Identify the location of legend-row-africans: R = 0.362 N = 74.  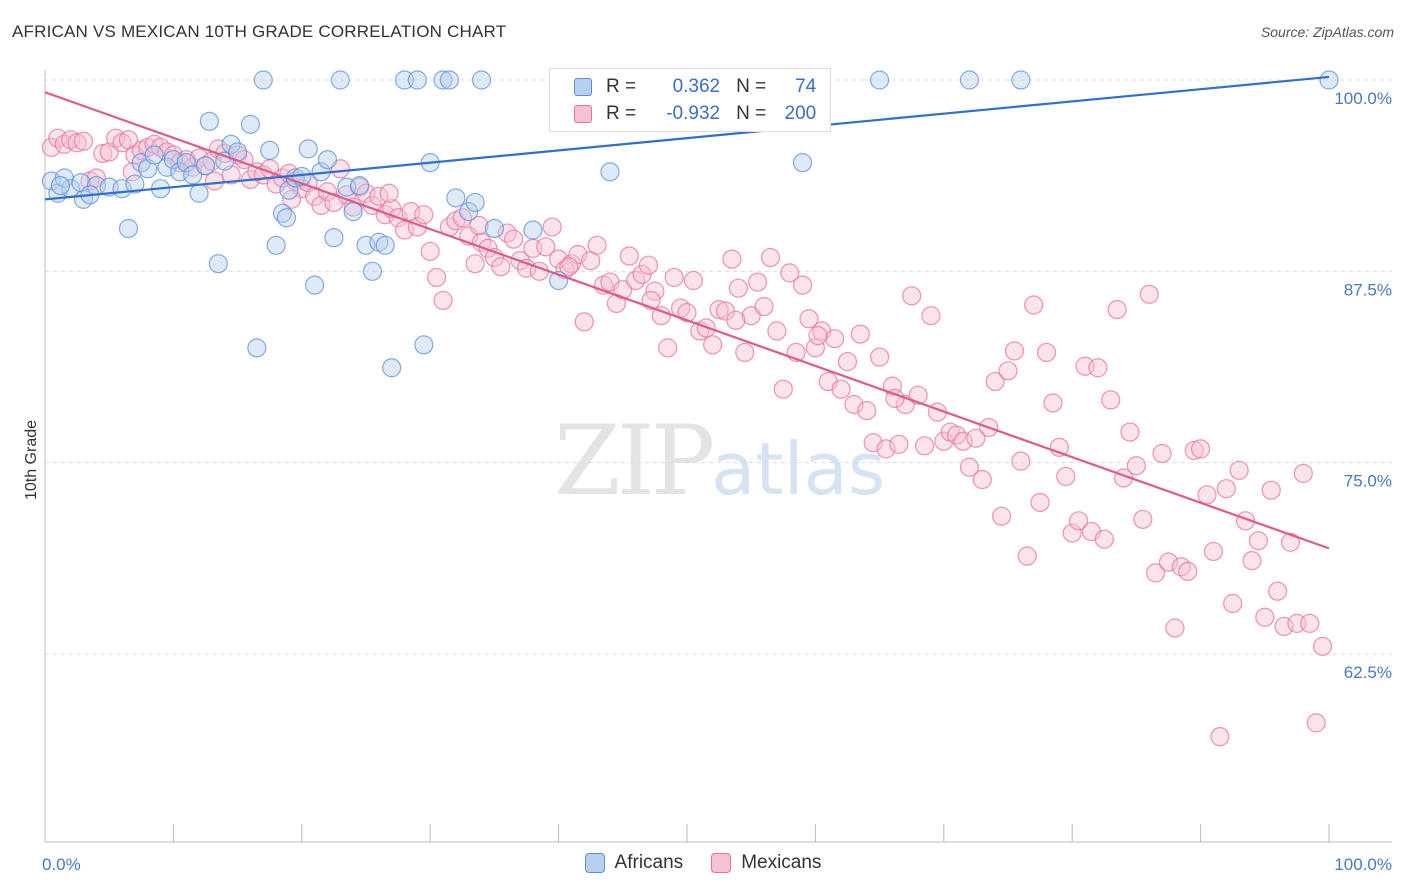
(695, 87).